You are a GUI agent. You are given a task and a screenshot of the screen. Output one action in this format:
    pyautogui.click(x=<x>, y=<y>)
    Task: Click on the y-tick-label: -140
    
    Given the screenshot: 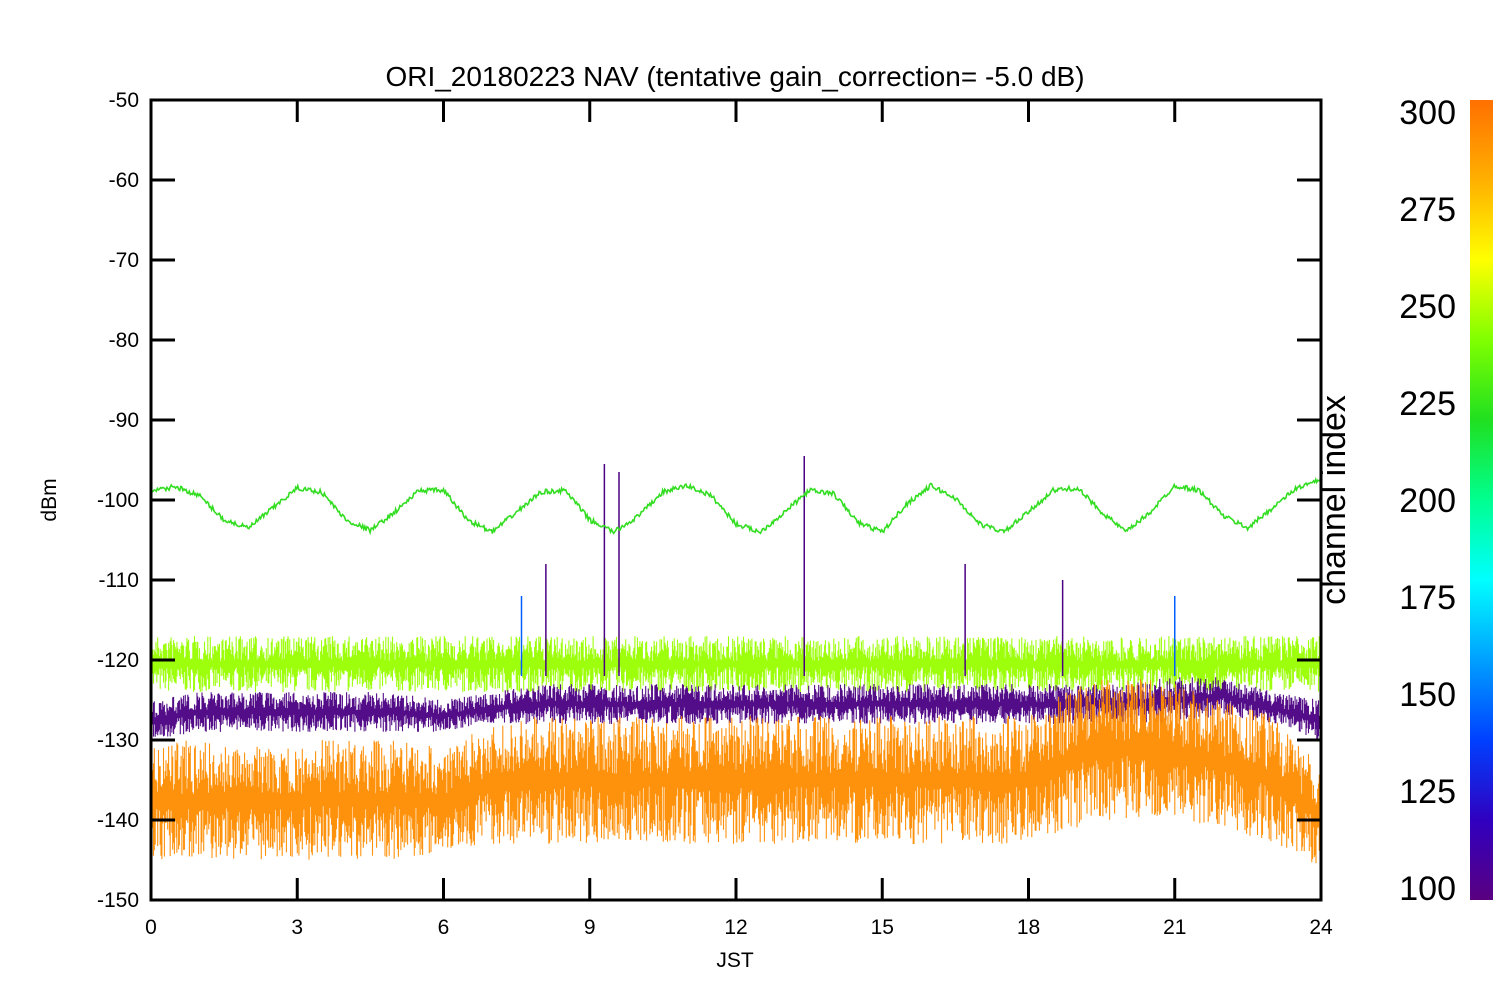 What is the action you would take?
    pyautogui.click(x=118, y=820)
    